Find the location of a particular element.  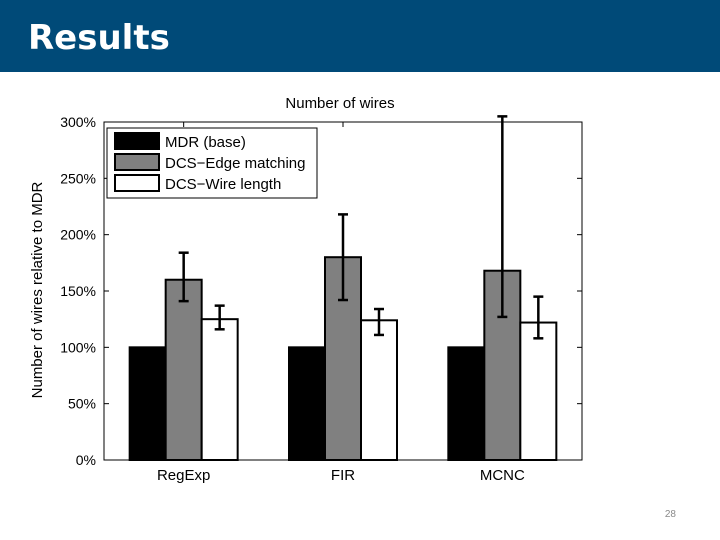

x-tick-label: FIR is located at coordinates (343, 475).